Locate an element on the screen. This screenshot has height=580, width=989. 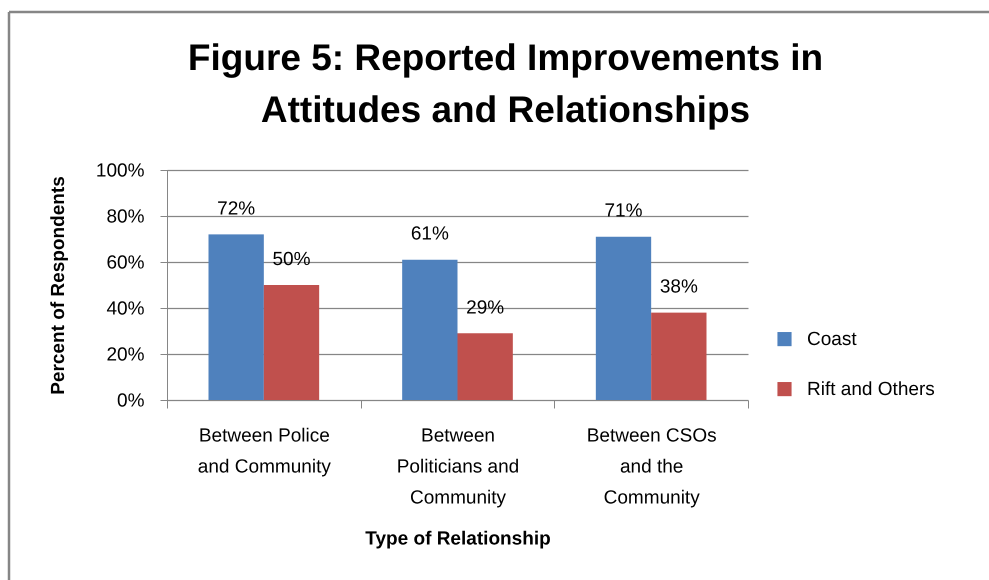
y-tick-label: 80% is located at coordinates (125, 217).